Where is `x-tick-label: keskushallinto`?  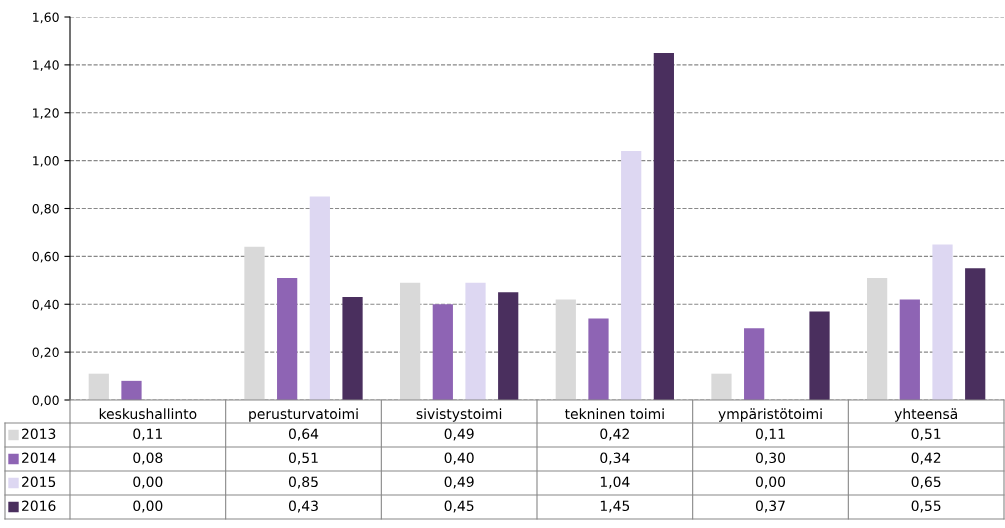
x-tick-label: keskushallinto is located at coordinates (148, 414).